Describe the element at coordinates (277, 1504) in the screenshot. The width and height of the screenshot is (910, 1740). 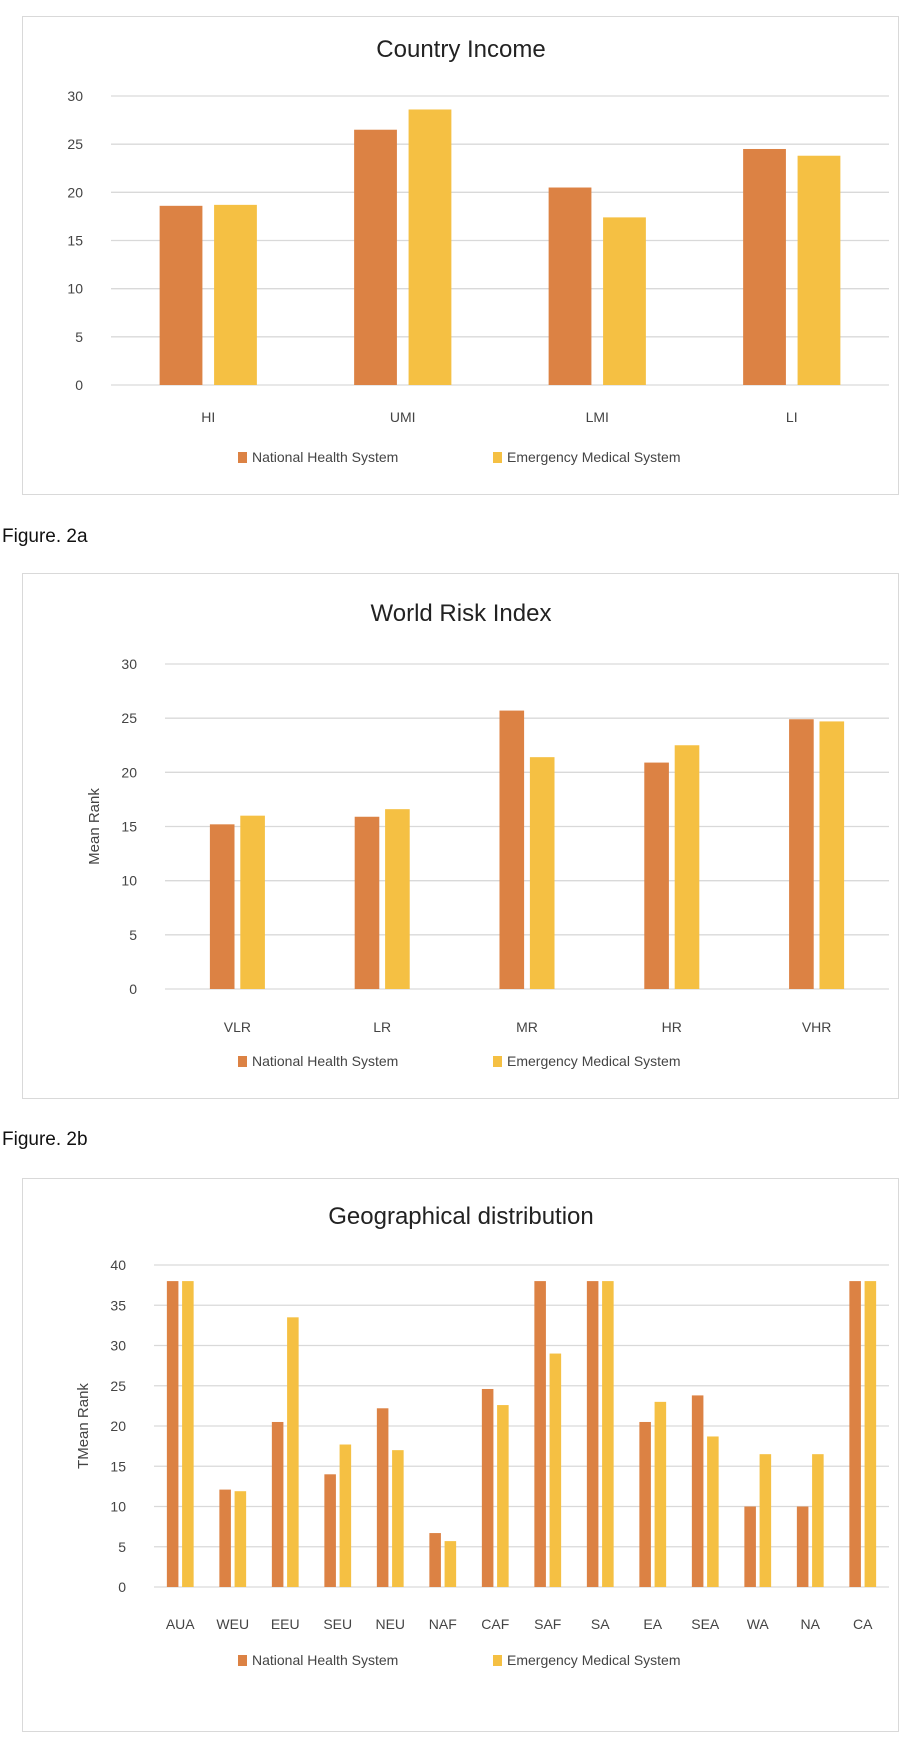
I see `bar-national-eeu` at that location.